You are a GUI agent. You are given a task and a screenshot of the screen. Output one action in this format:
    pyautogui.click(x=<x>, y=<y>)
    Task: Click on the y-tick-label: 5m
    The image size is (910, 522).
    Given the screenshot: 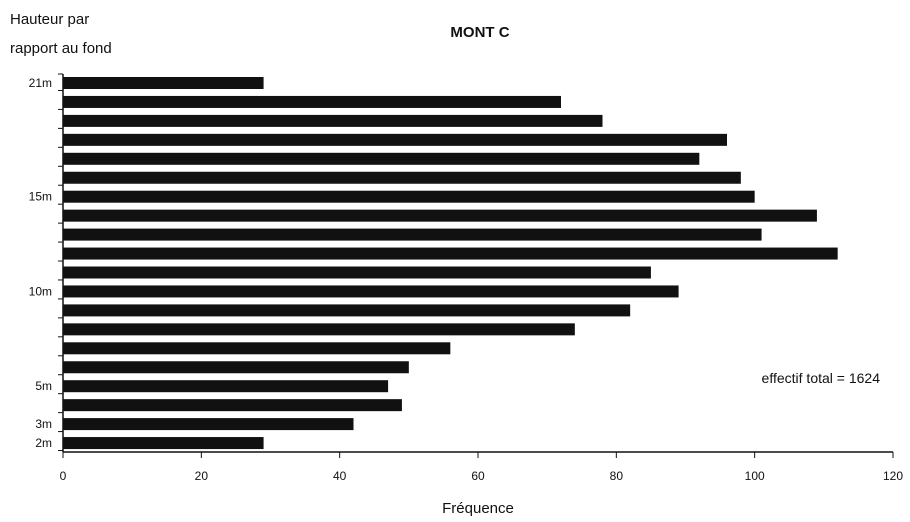 What is the action you would take?
    pyautogui.click(x=43, y=386)
    